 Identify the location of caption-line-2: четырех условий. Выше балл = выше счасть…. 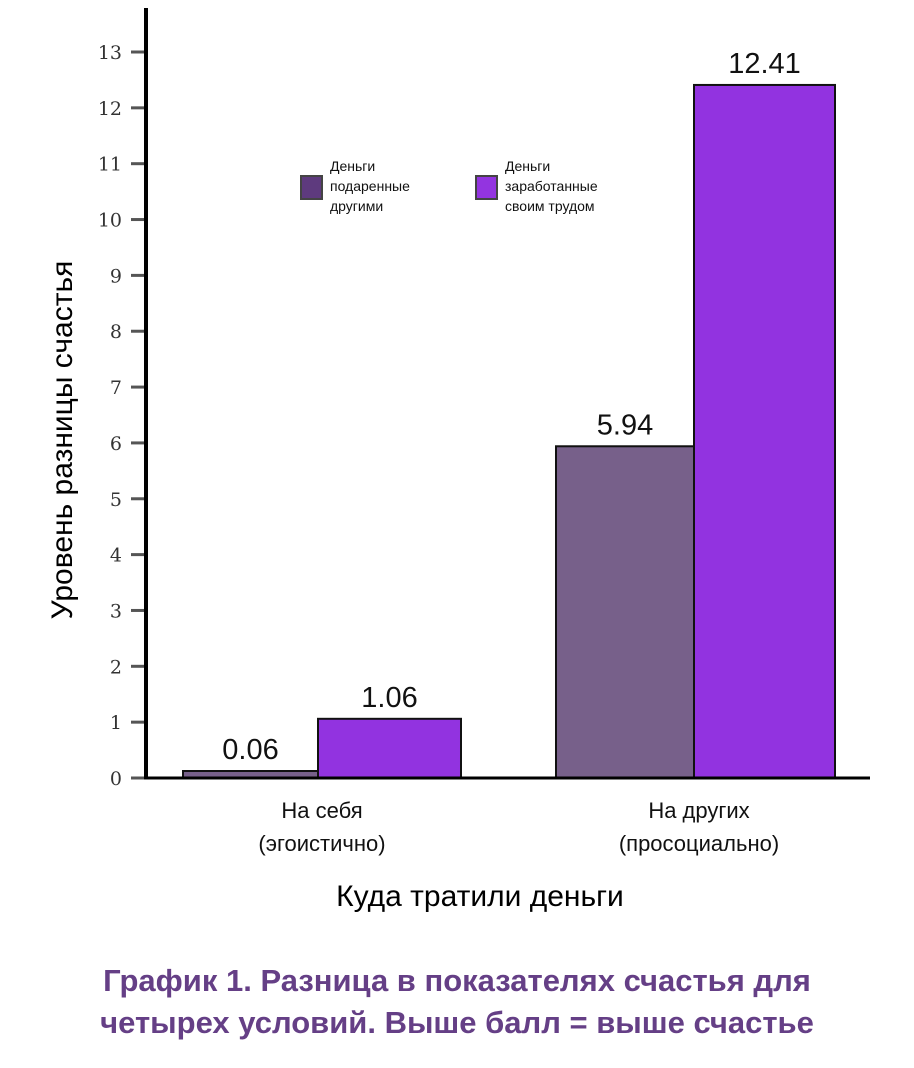
(457, 1022).